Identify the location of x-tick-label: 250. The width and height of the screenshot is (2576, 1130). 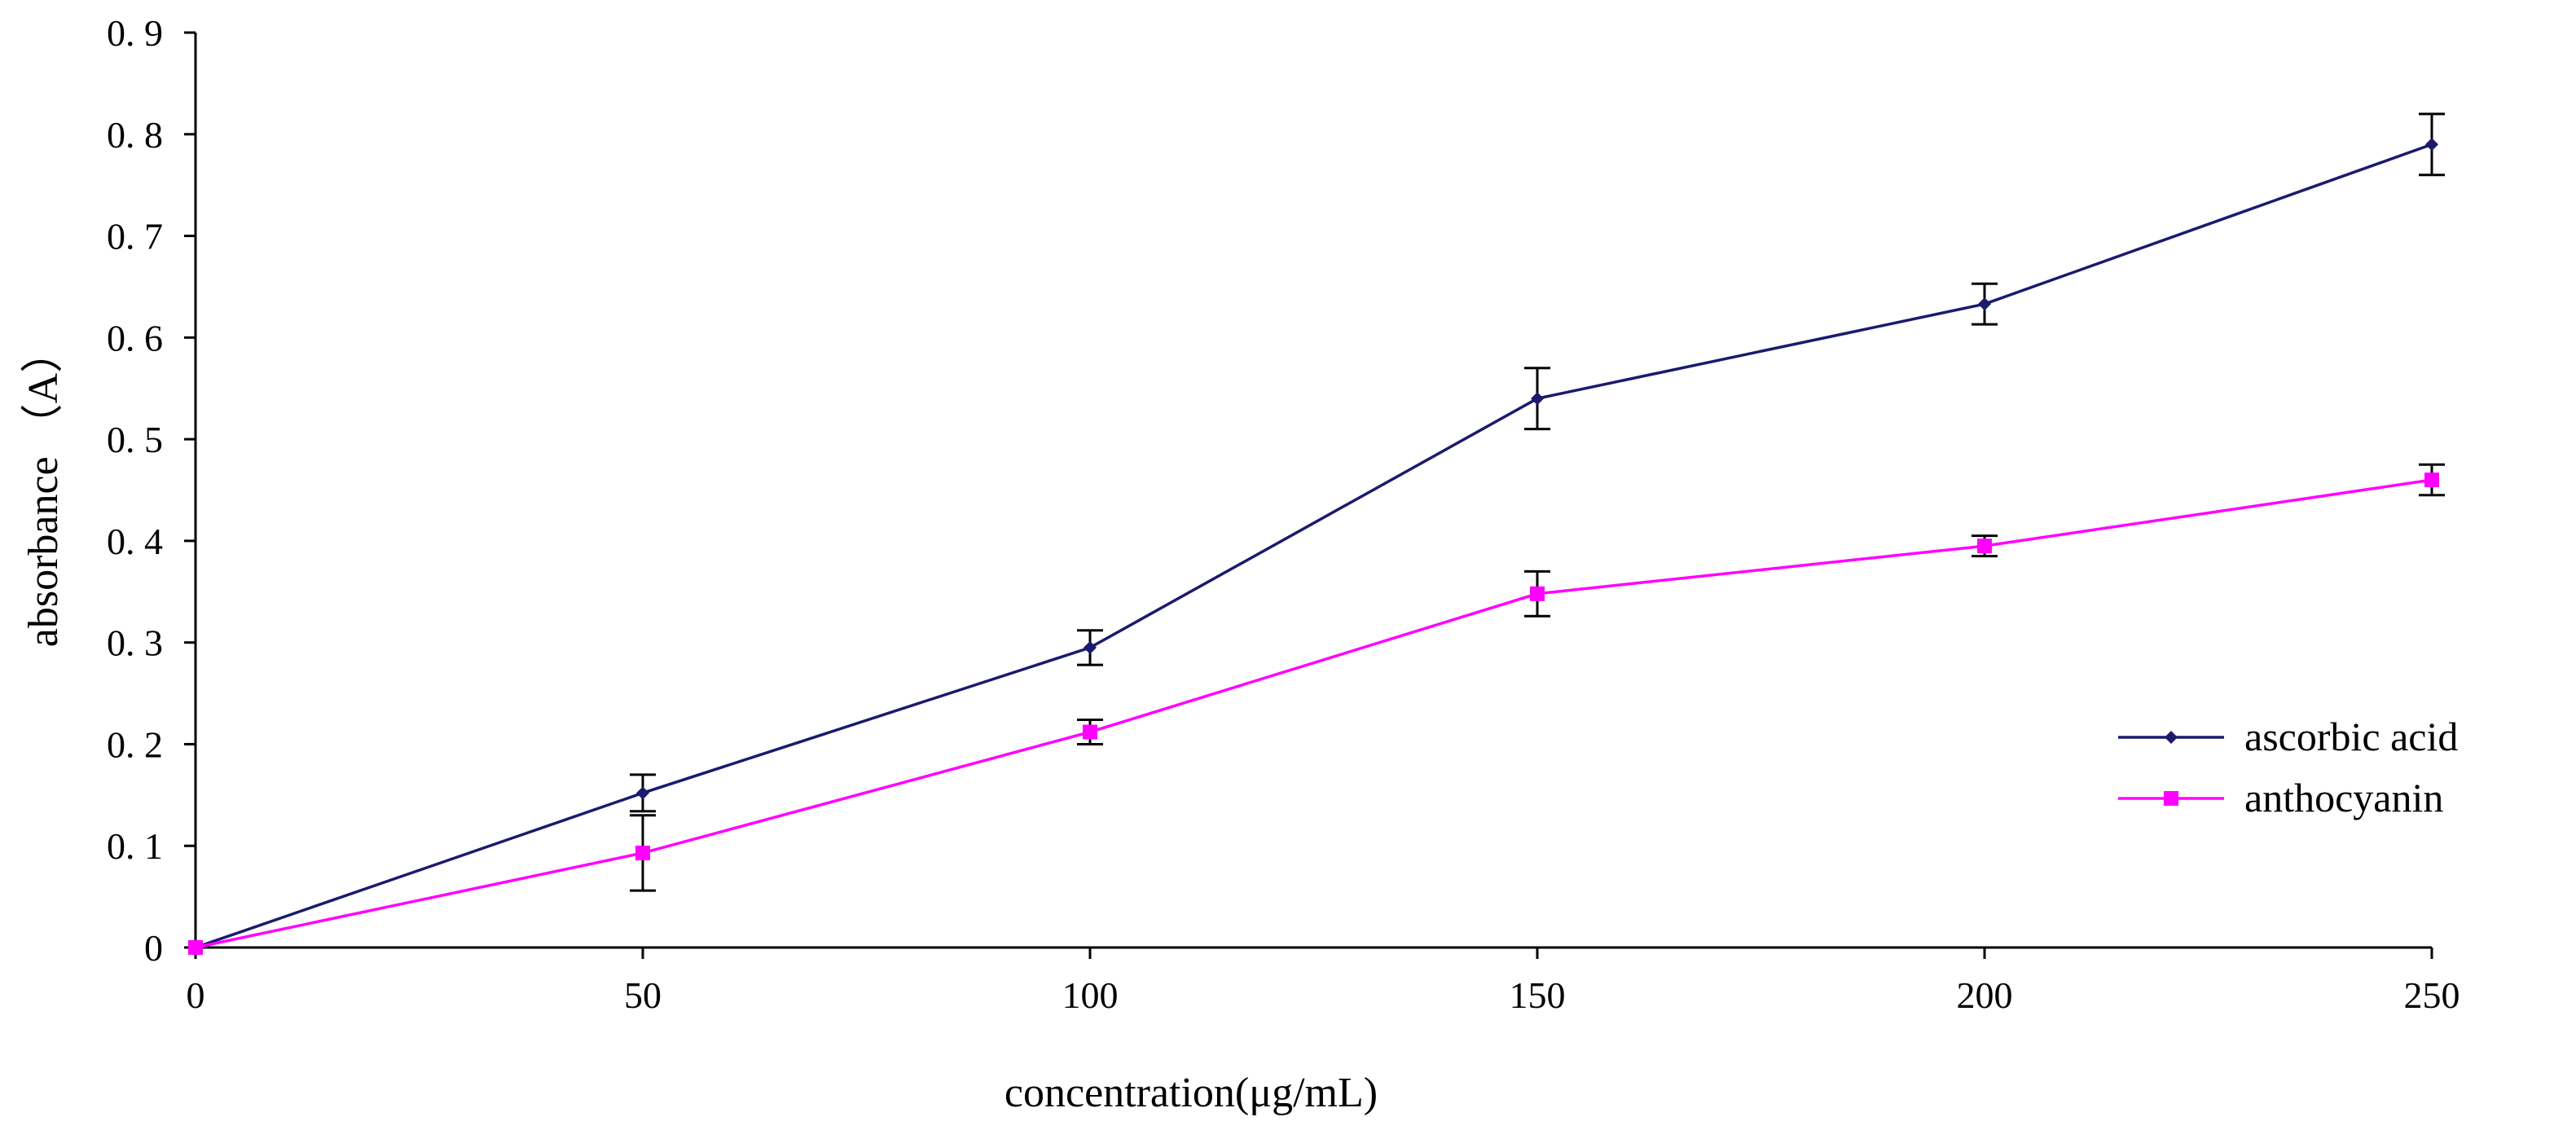
(2432, 995).